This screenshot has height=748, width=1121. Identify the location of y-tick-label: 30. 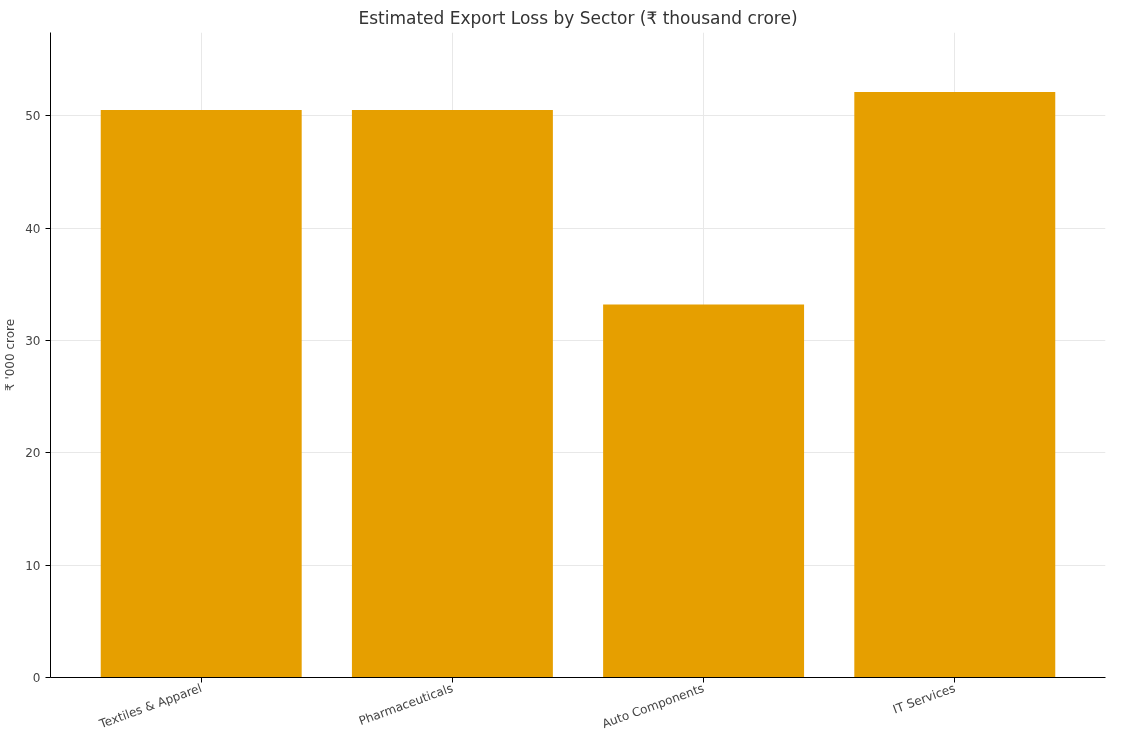
(33, 340).